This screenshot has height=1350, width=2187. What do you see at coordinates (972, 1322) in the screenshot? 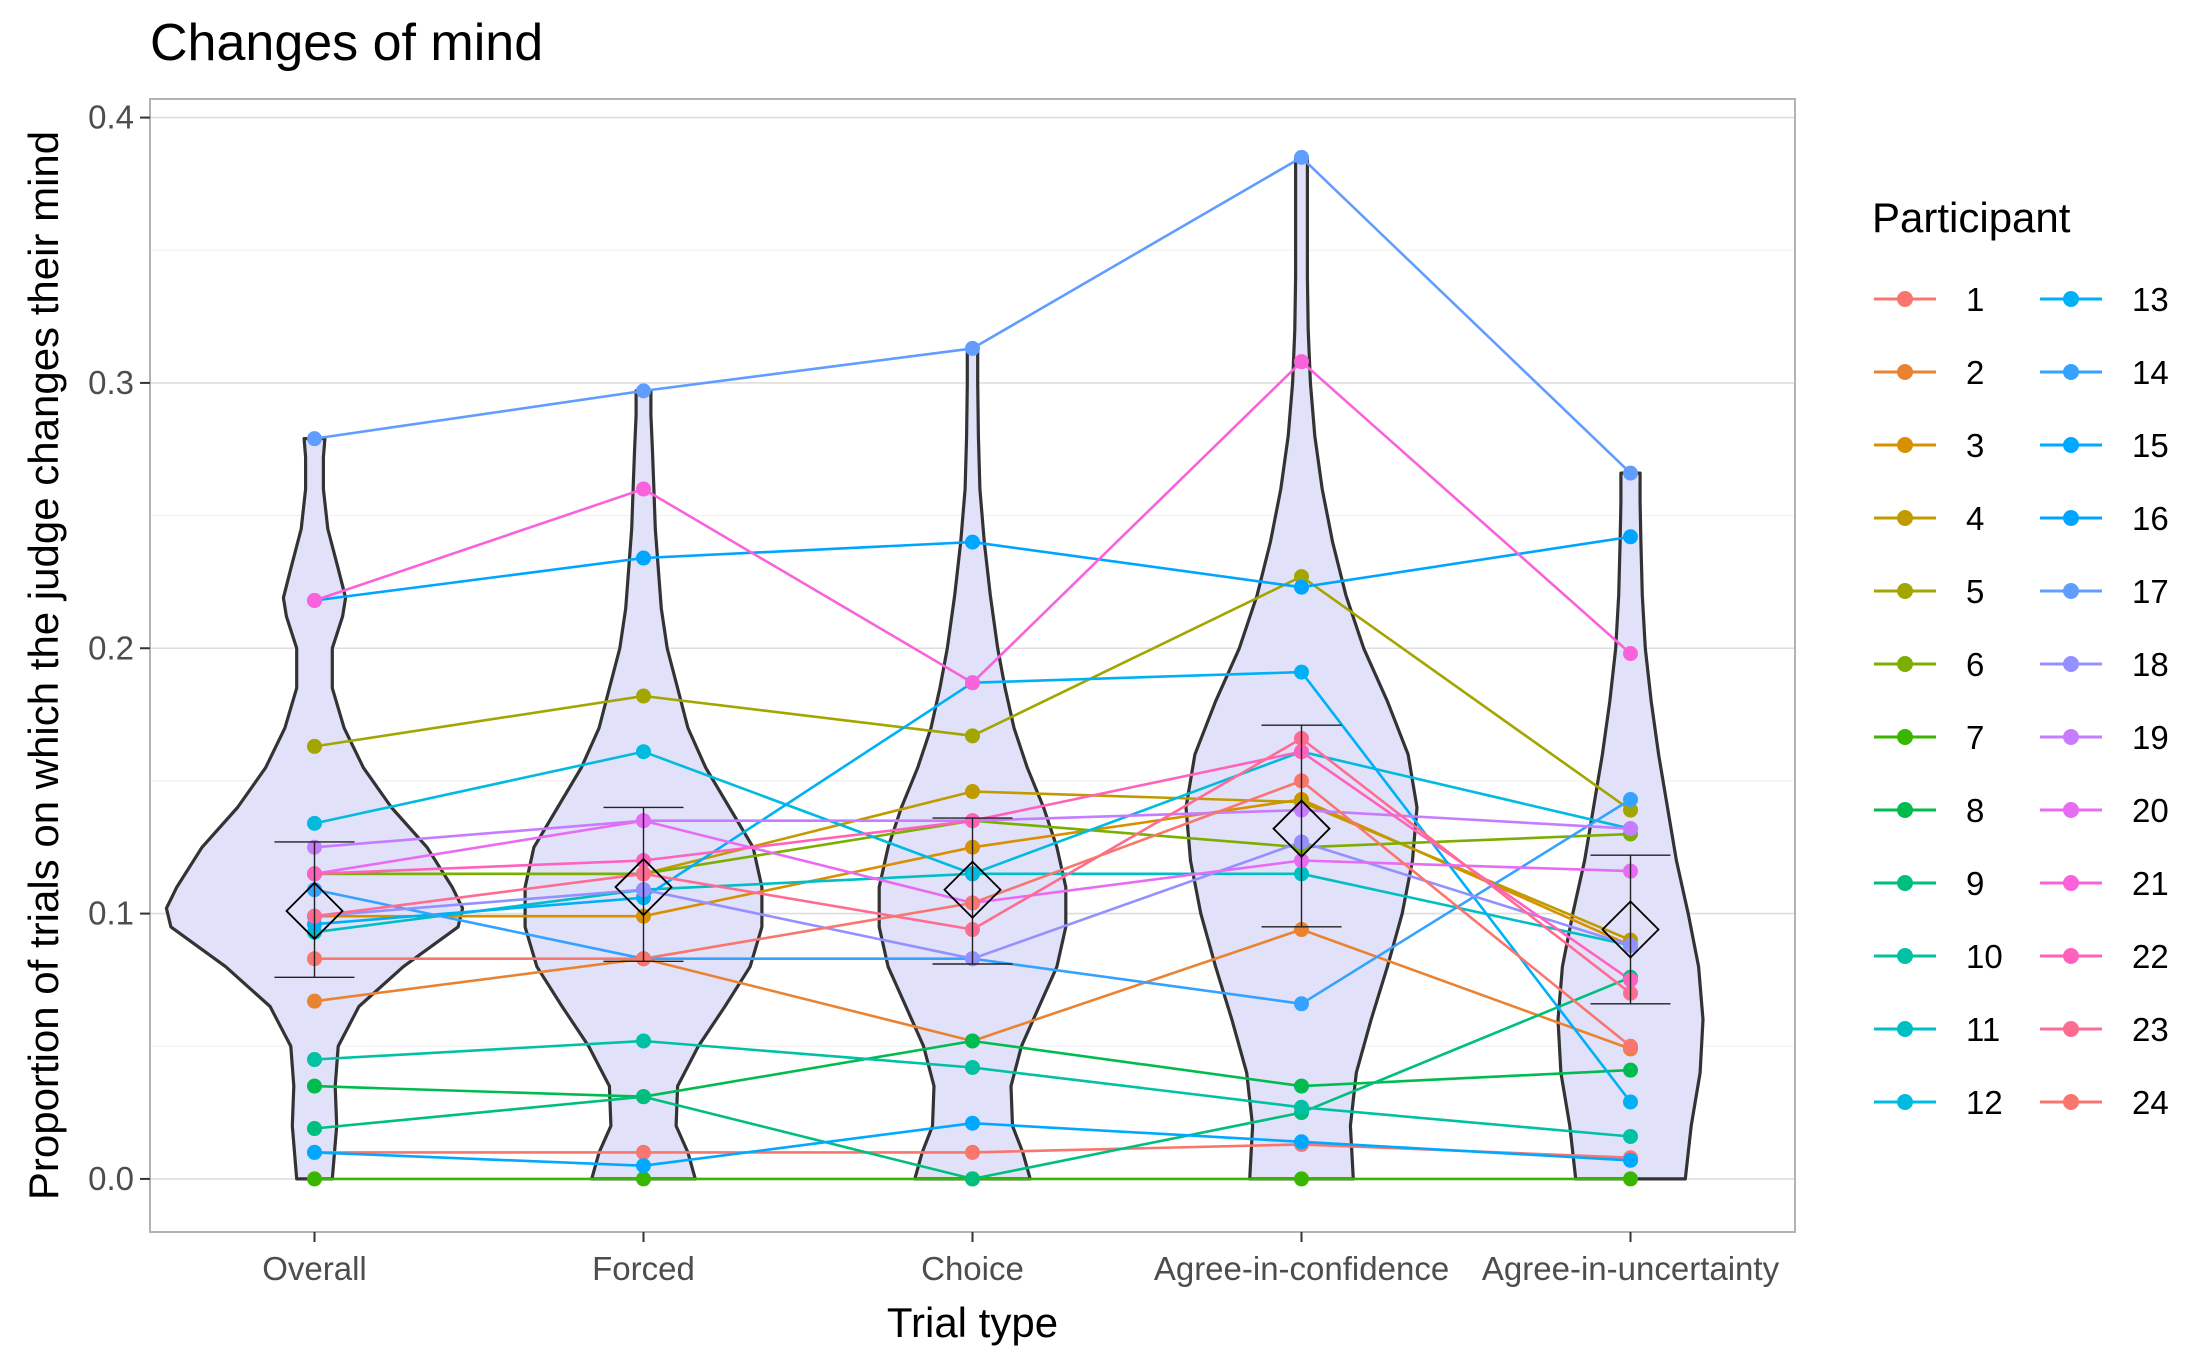
I see `x-axis-title: Trial type` at bounding box center [972, 1322].